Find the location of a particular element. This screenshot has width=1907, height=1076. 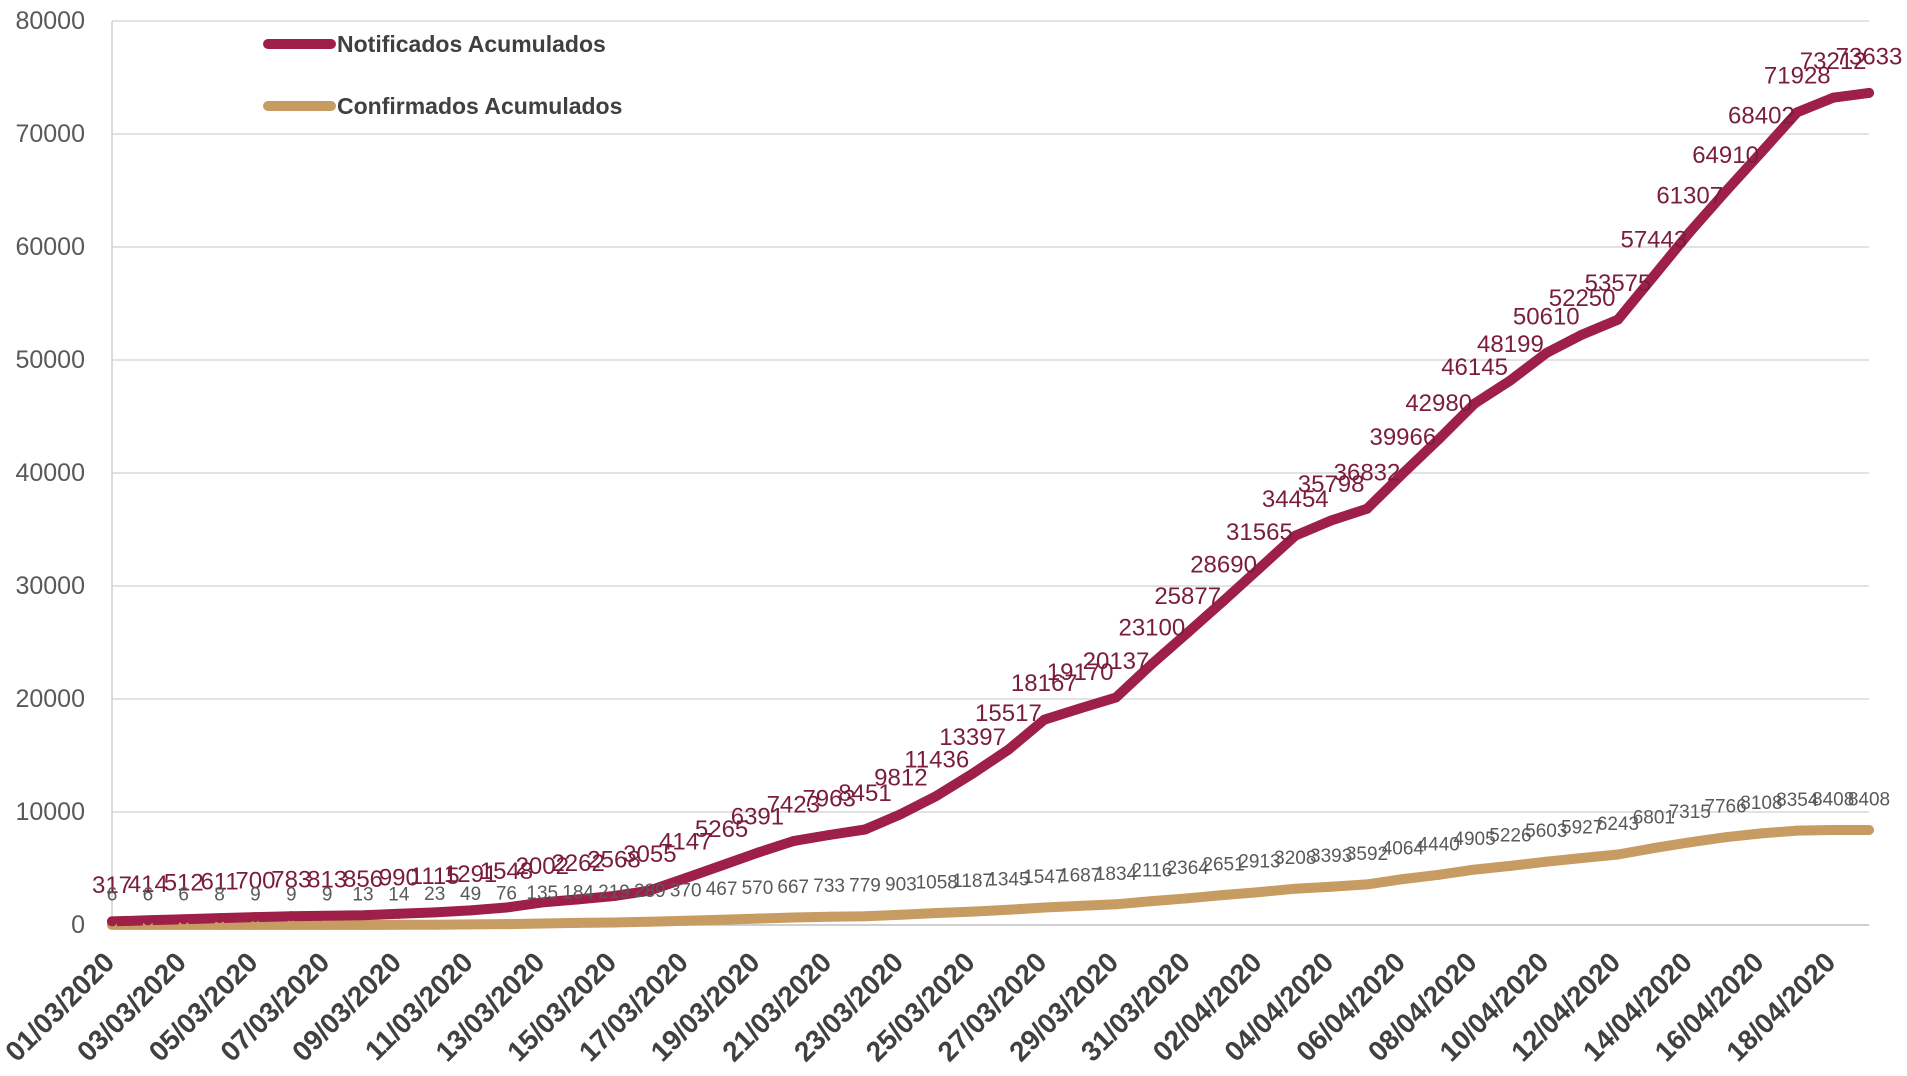

notificados-data-label: 20137 is located at coordinates (1116, 661).